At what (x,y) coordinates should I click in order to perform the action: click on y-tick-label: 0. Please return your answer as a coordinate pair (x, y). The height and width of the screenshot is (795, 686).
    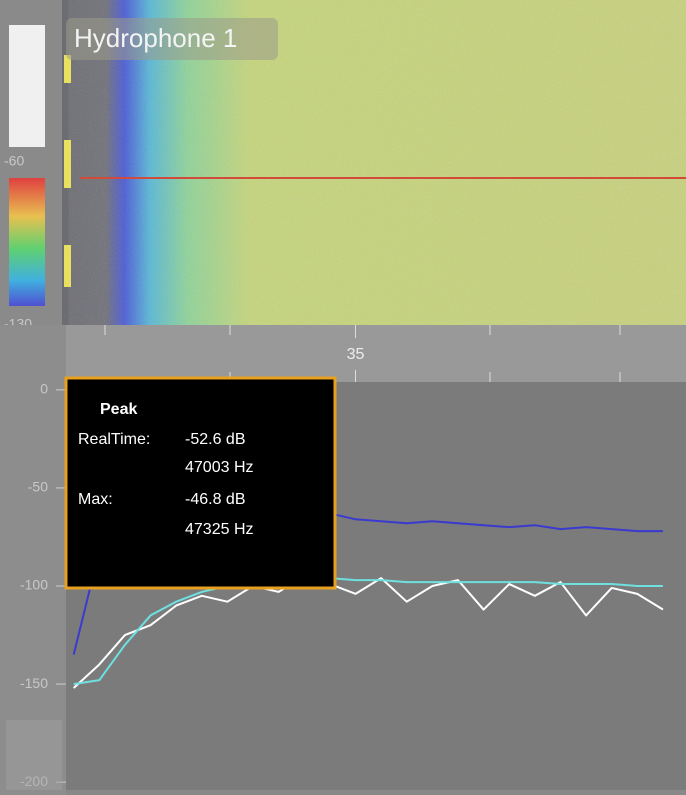
    Looking at the image, I should click on (44, 389).